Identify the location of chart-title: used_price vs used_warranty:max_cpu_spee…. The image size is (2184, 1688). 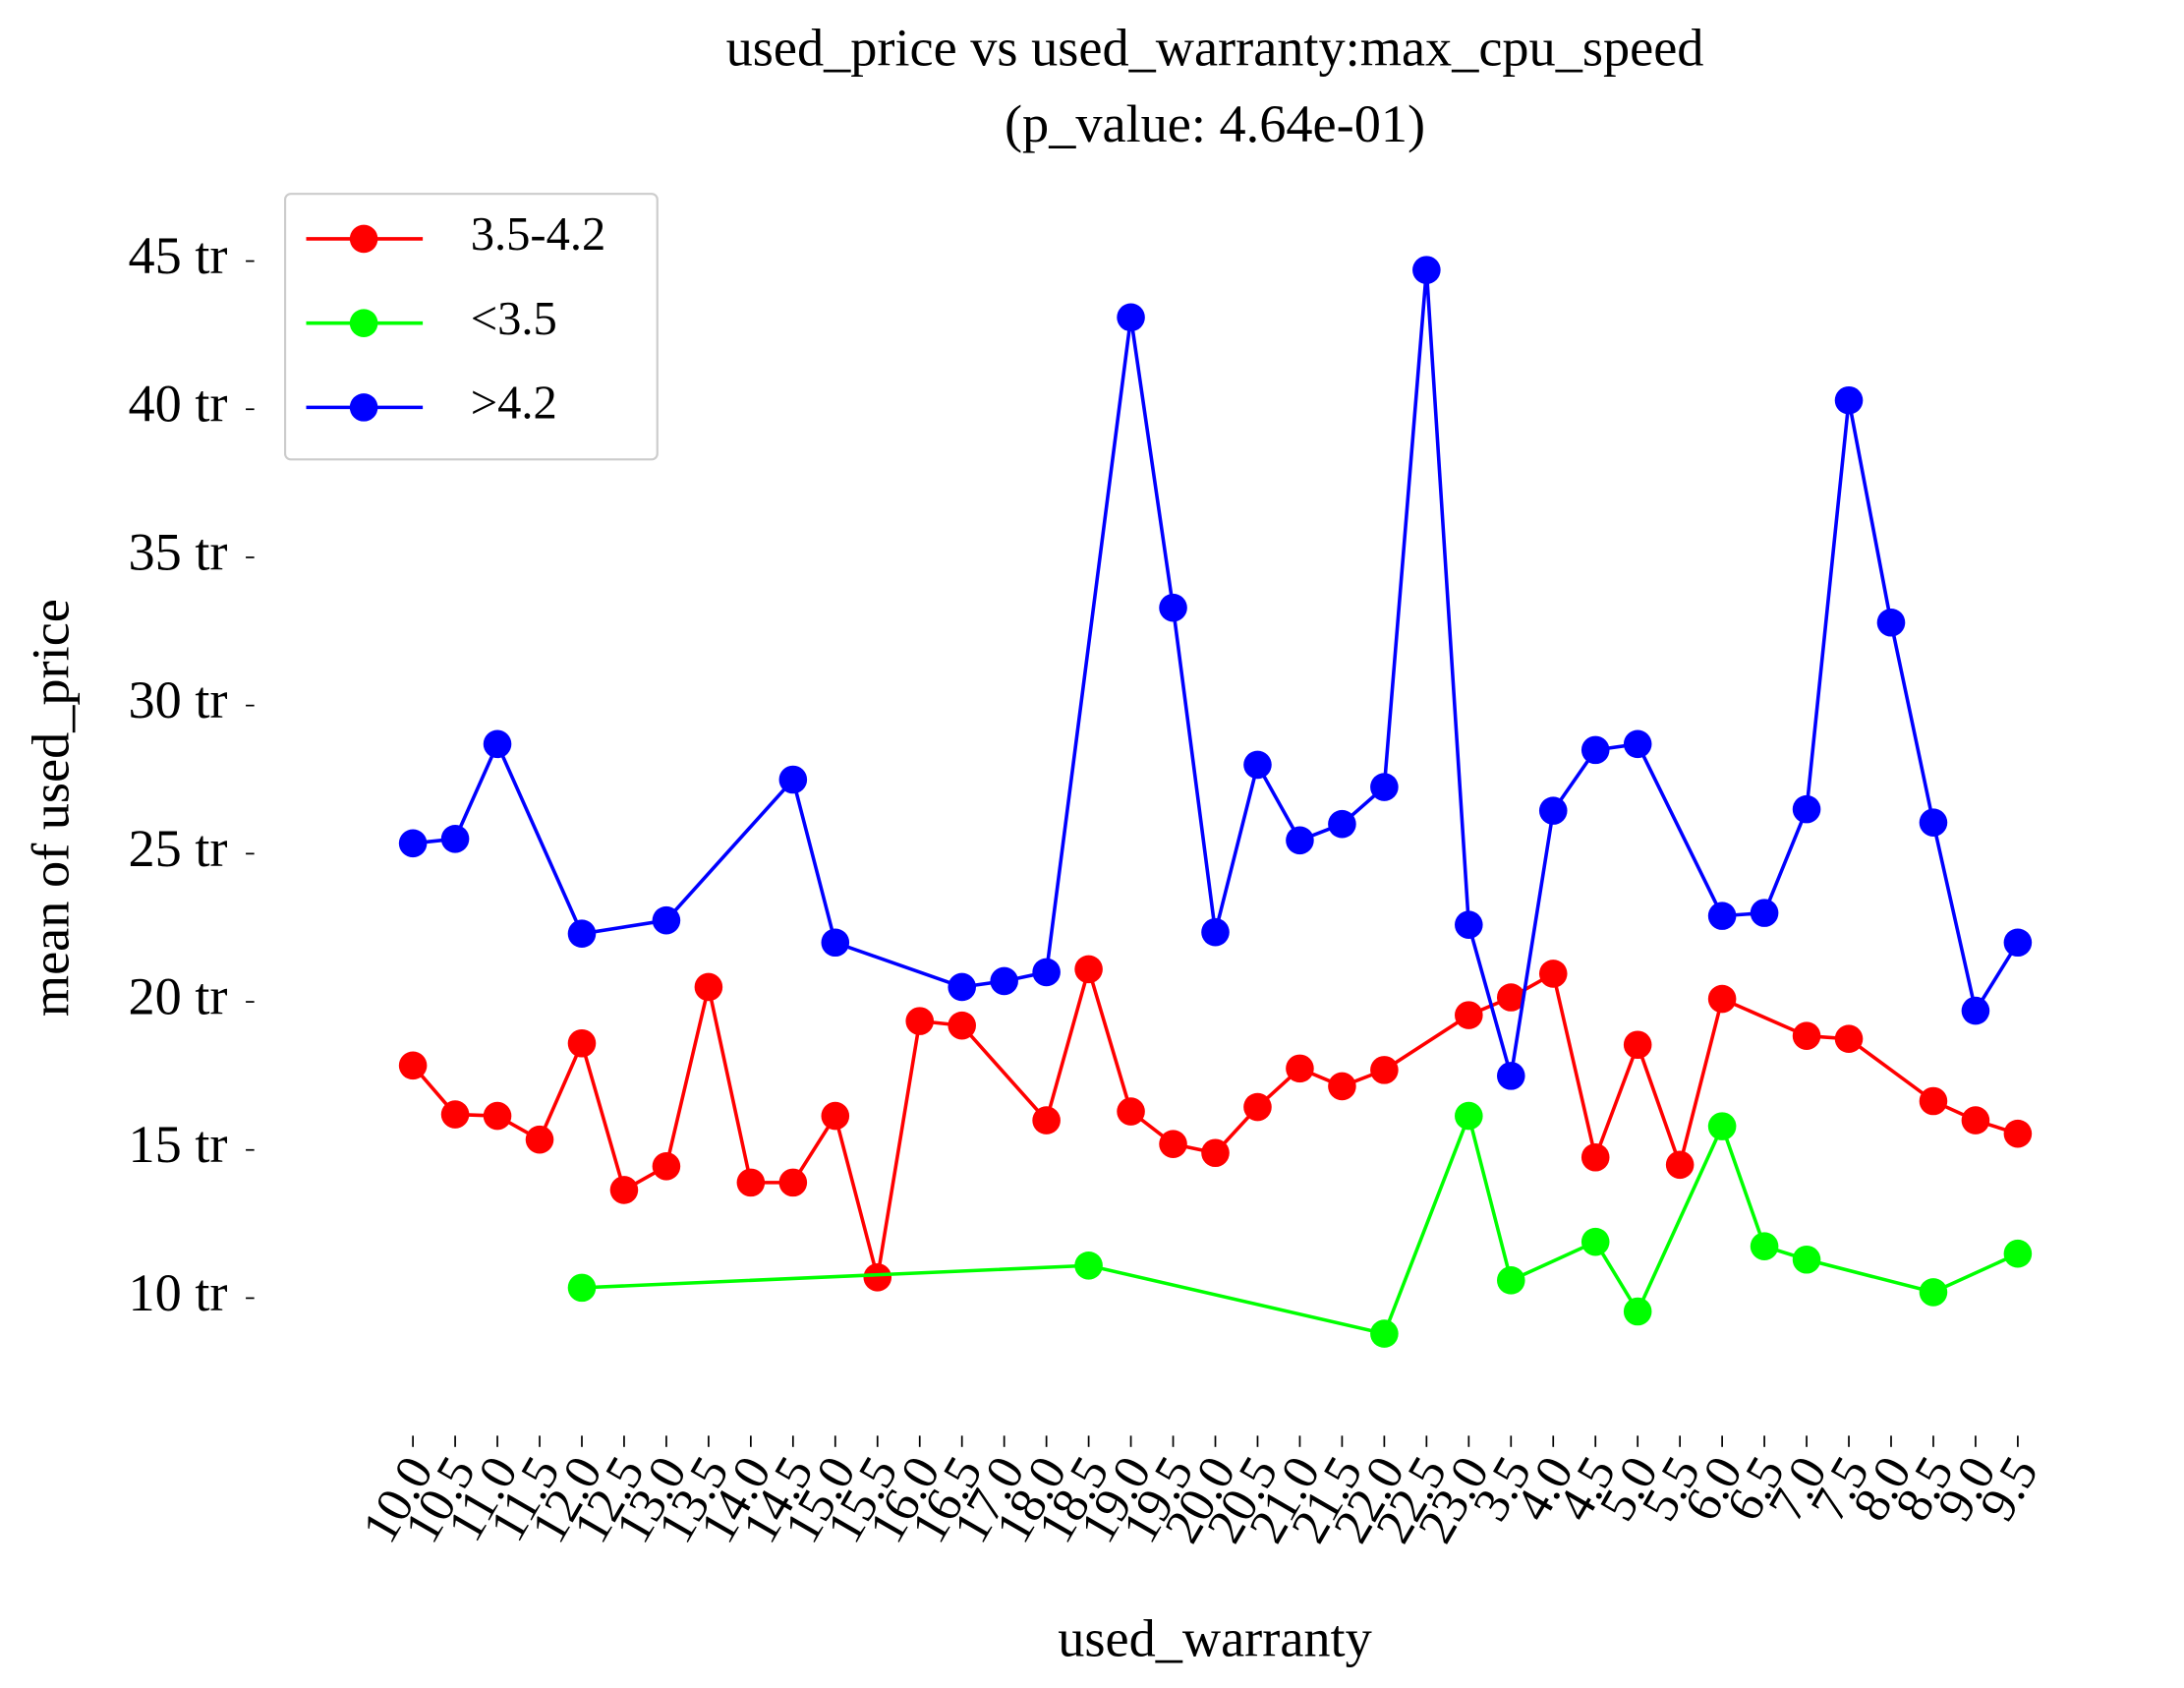
(1215, 48).